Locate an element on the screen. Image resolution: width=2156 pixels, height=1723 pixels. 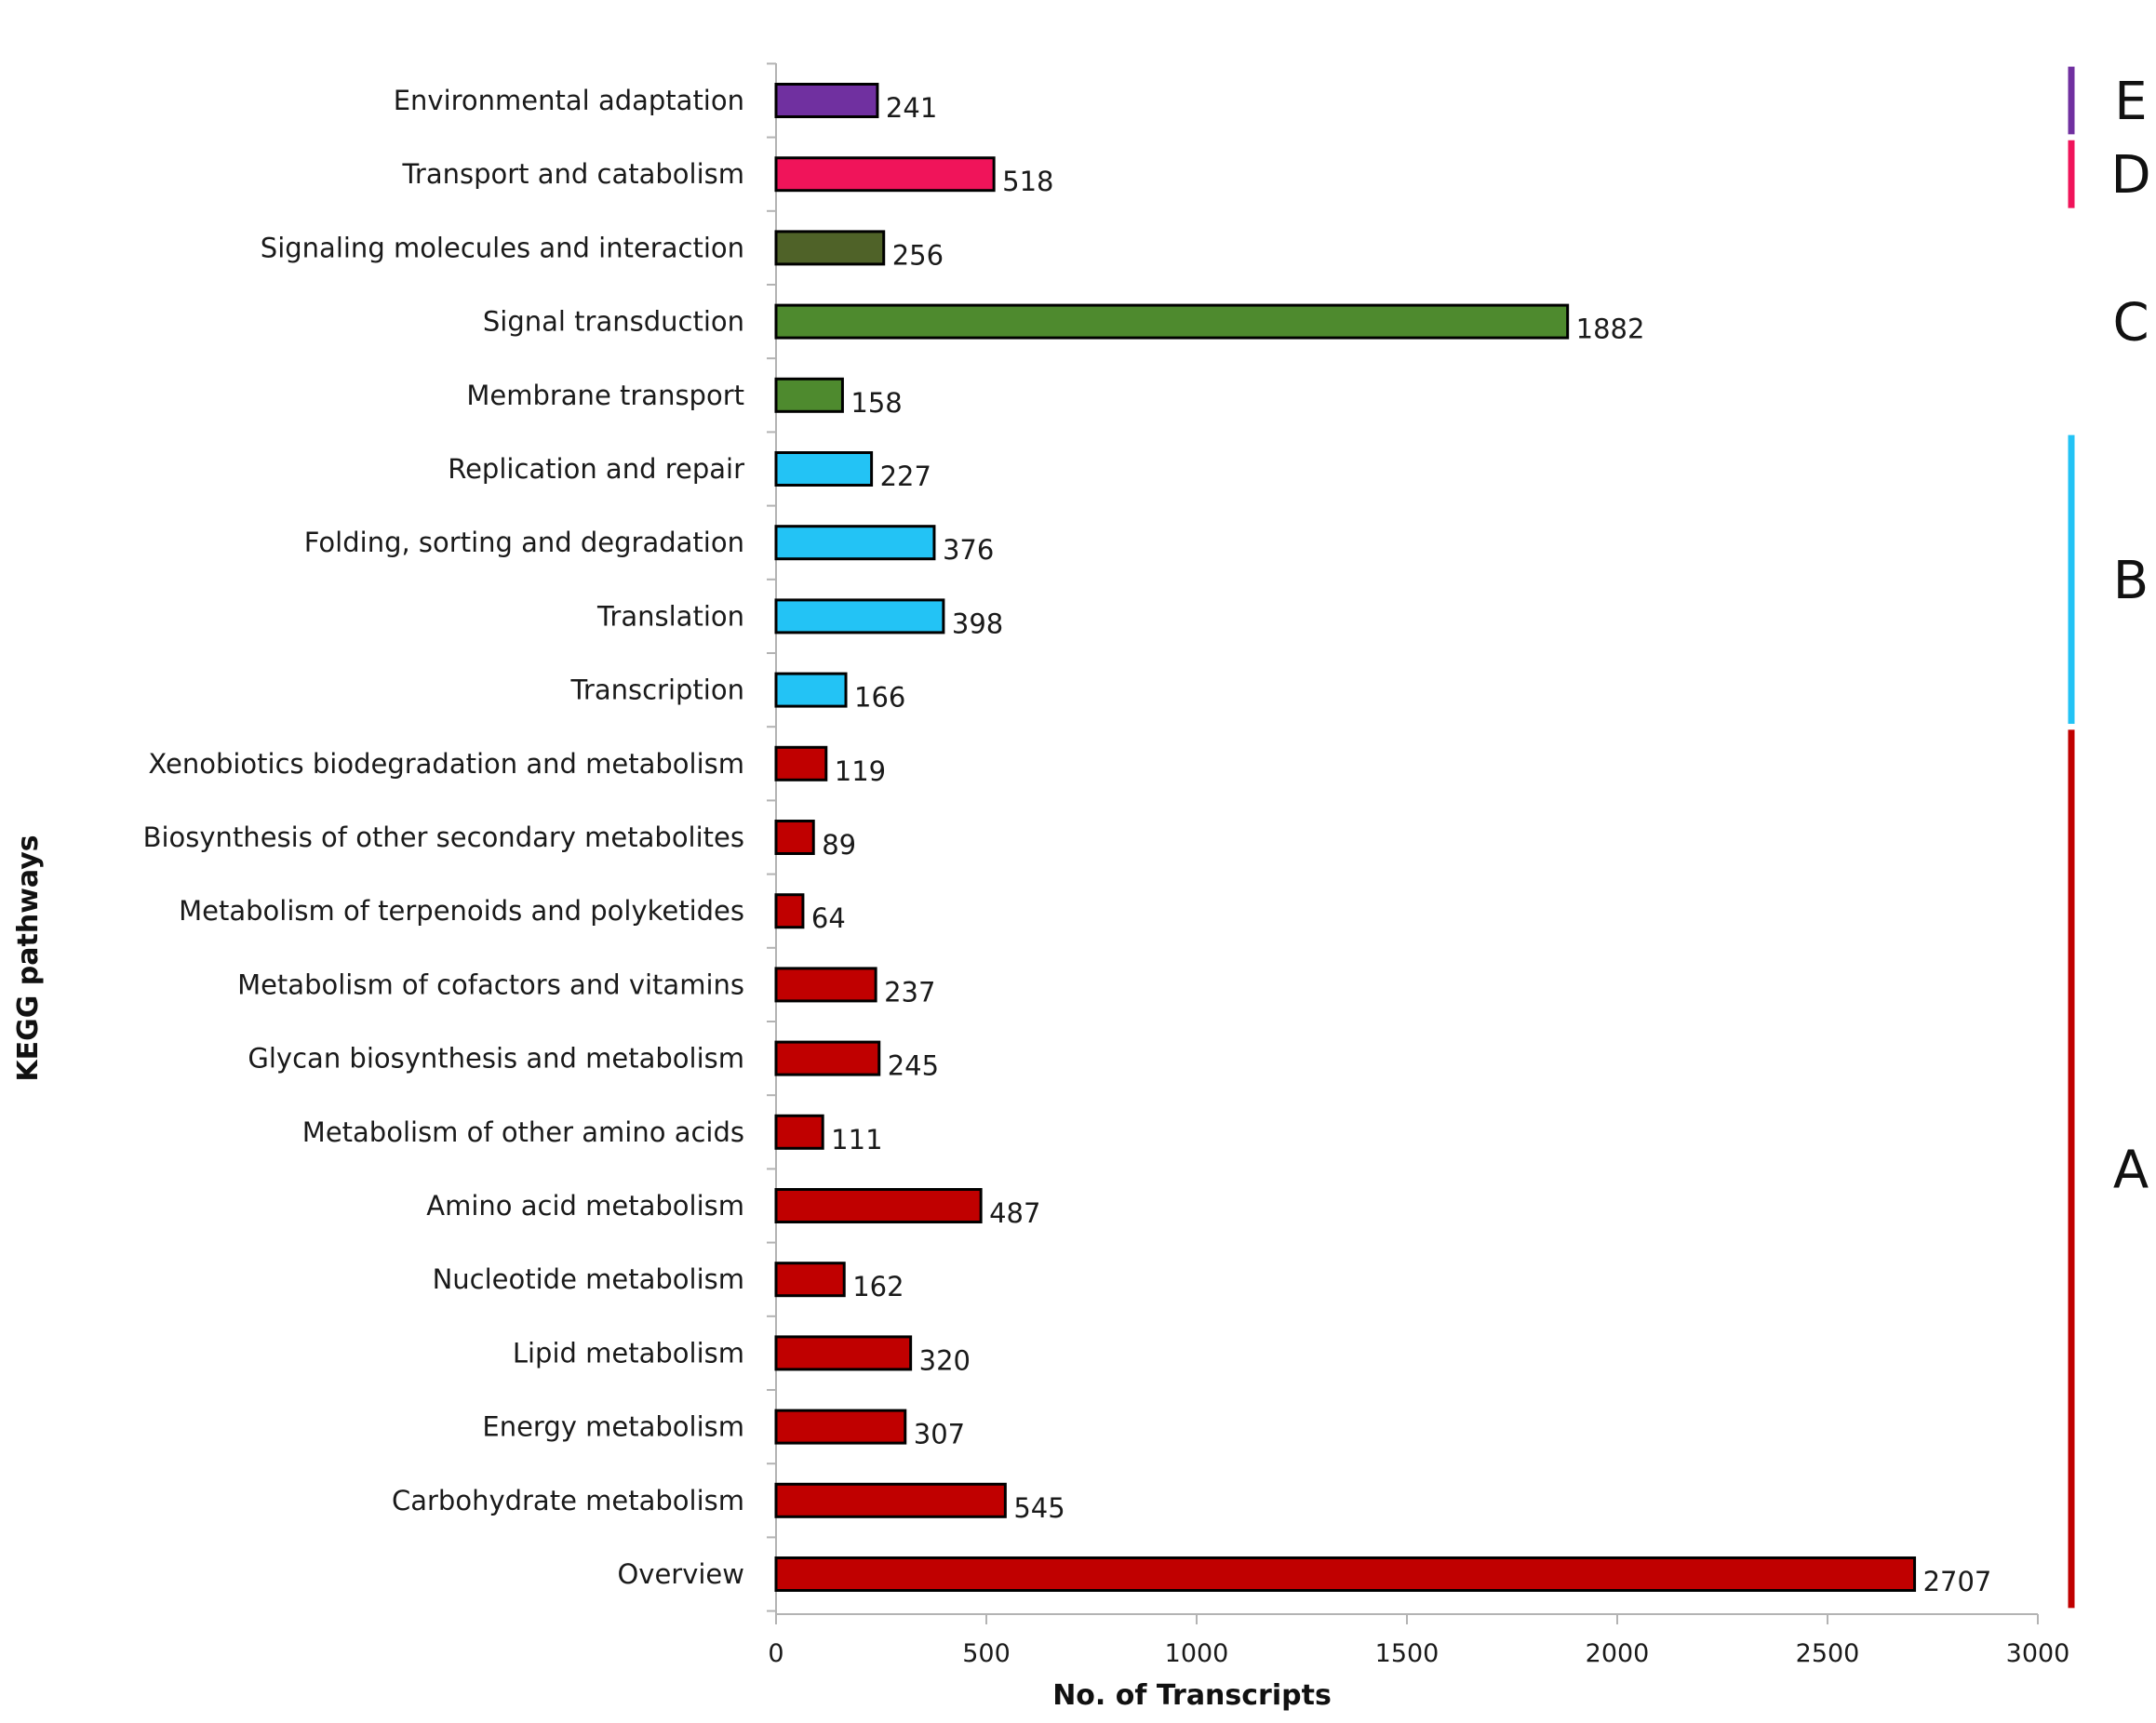
category-label: Glycan biosynthesis and metabolism is located at coordinates (496, 1059).